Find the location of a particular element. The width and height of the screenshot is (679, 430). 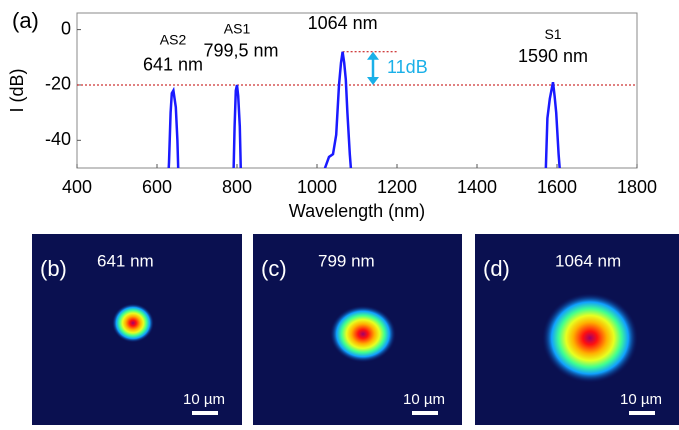

panel-label: (a) is located at coordinates (25, 20).